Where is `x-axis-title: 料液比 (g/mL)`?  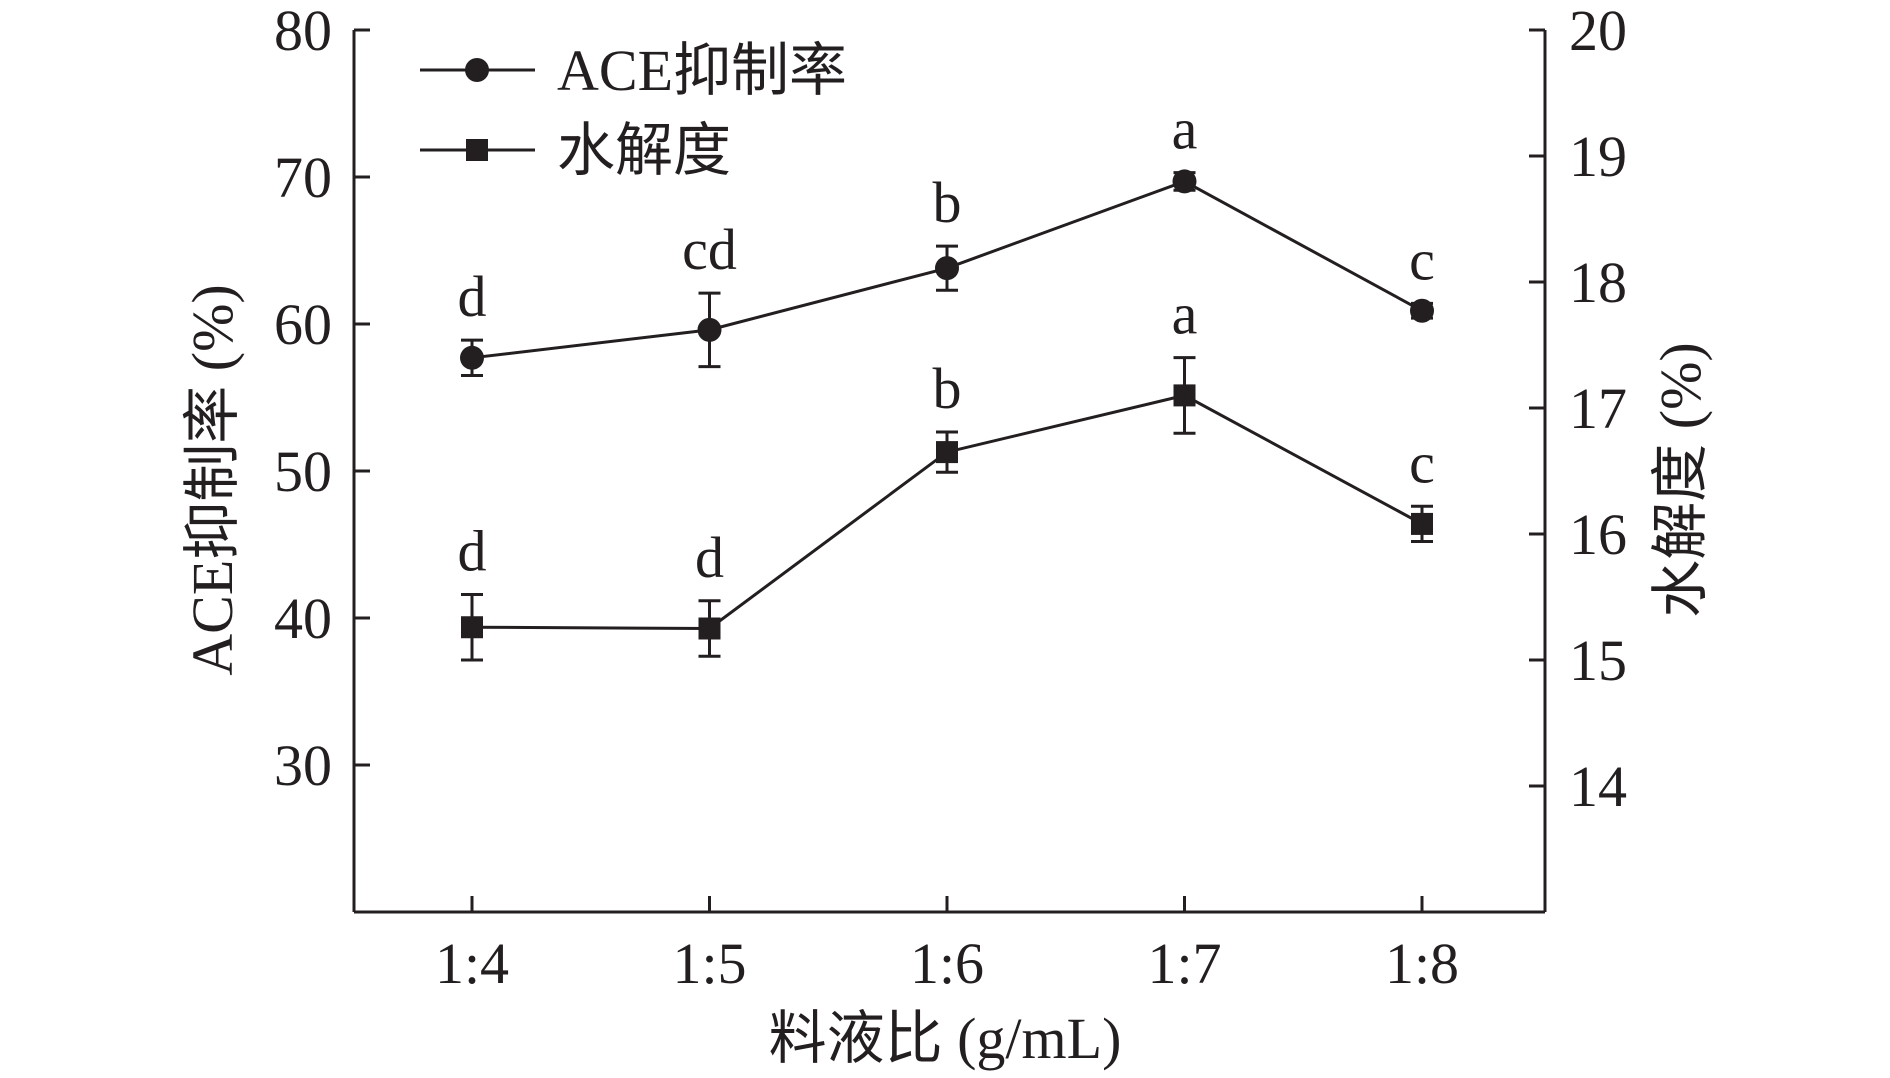
x-axis-title: 料液比 (g/mL) is located at coordinates (945, 1038).